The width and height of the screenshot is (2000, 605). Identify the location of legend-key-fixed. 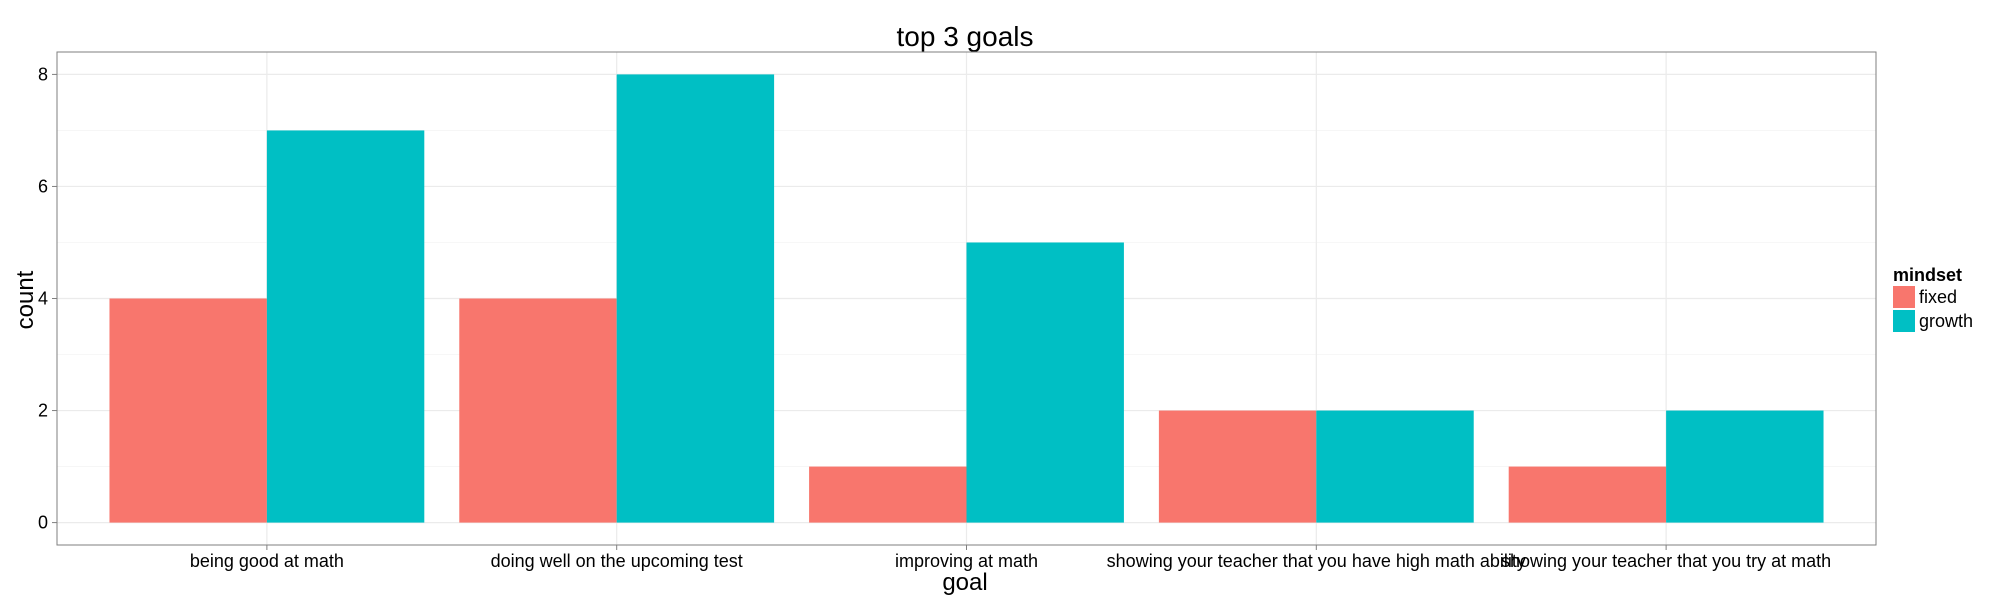
(1904, 297).